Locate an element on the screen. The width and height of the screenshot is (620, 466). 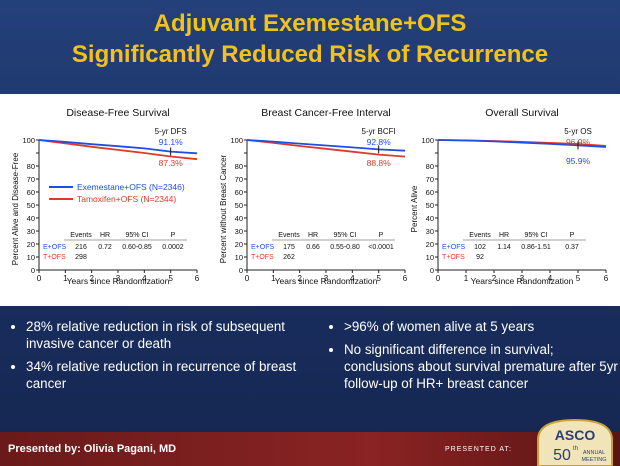
chart3-table-row-label: T+OFS is located at coordinates (453, 257).